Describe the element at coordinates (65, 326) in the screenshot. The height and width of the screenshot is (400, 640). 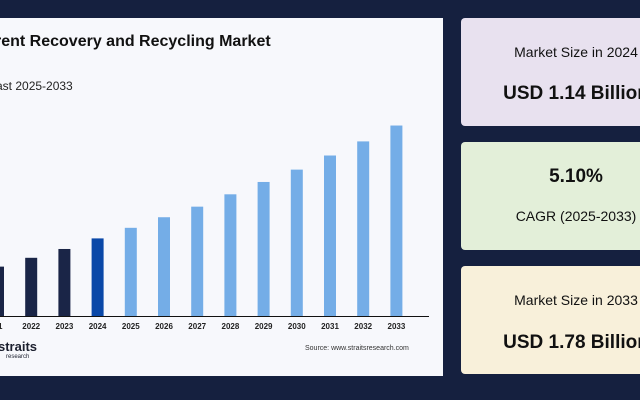
I see `x-tick-label: 2023` at that location.